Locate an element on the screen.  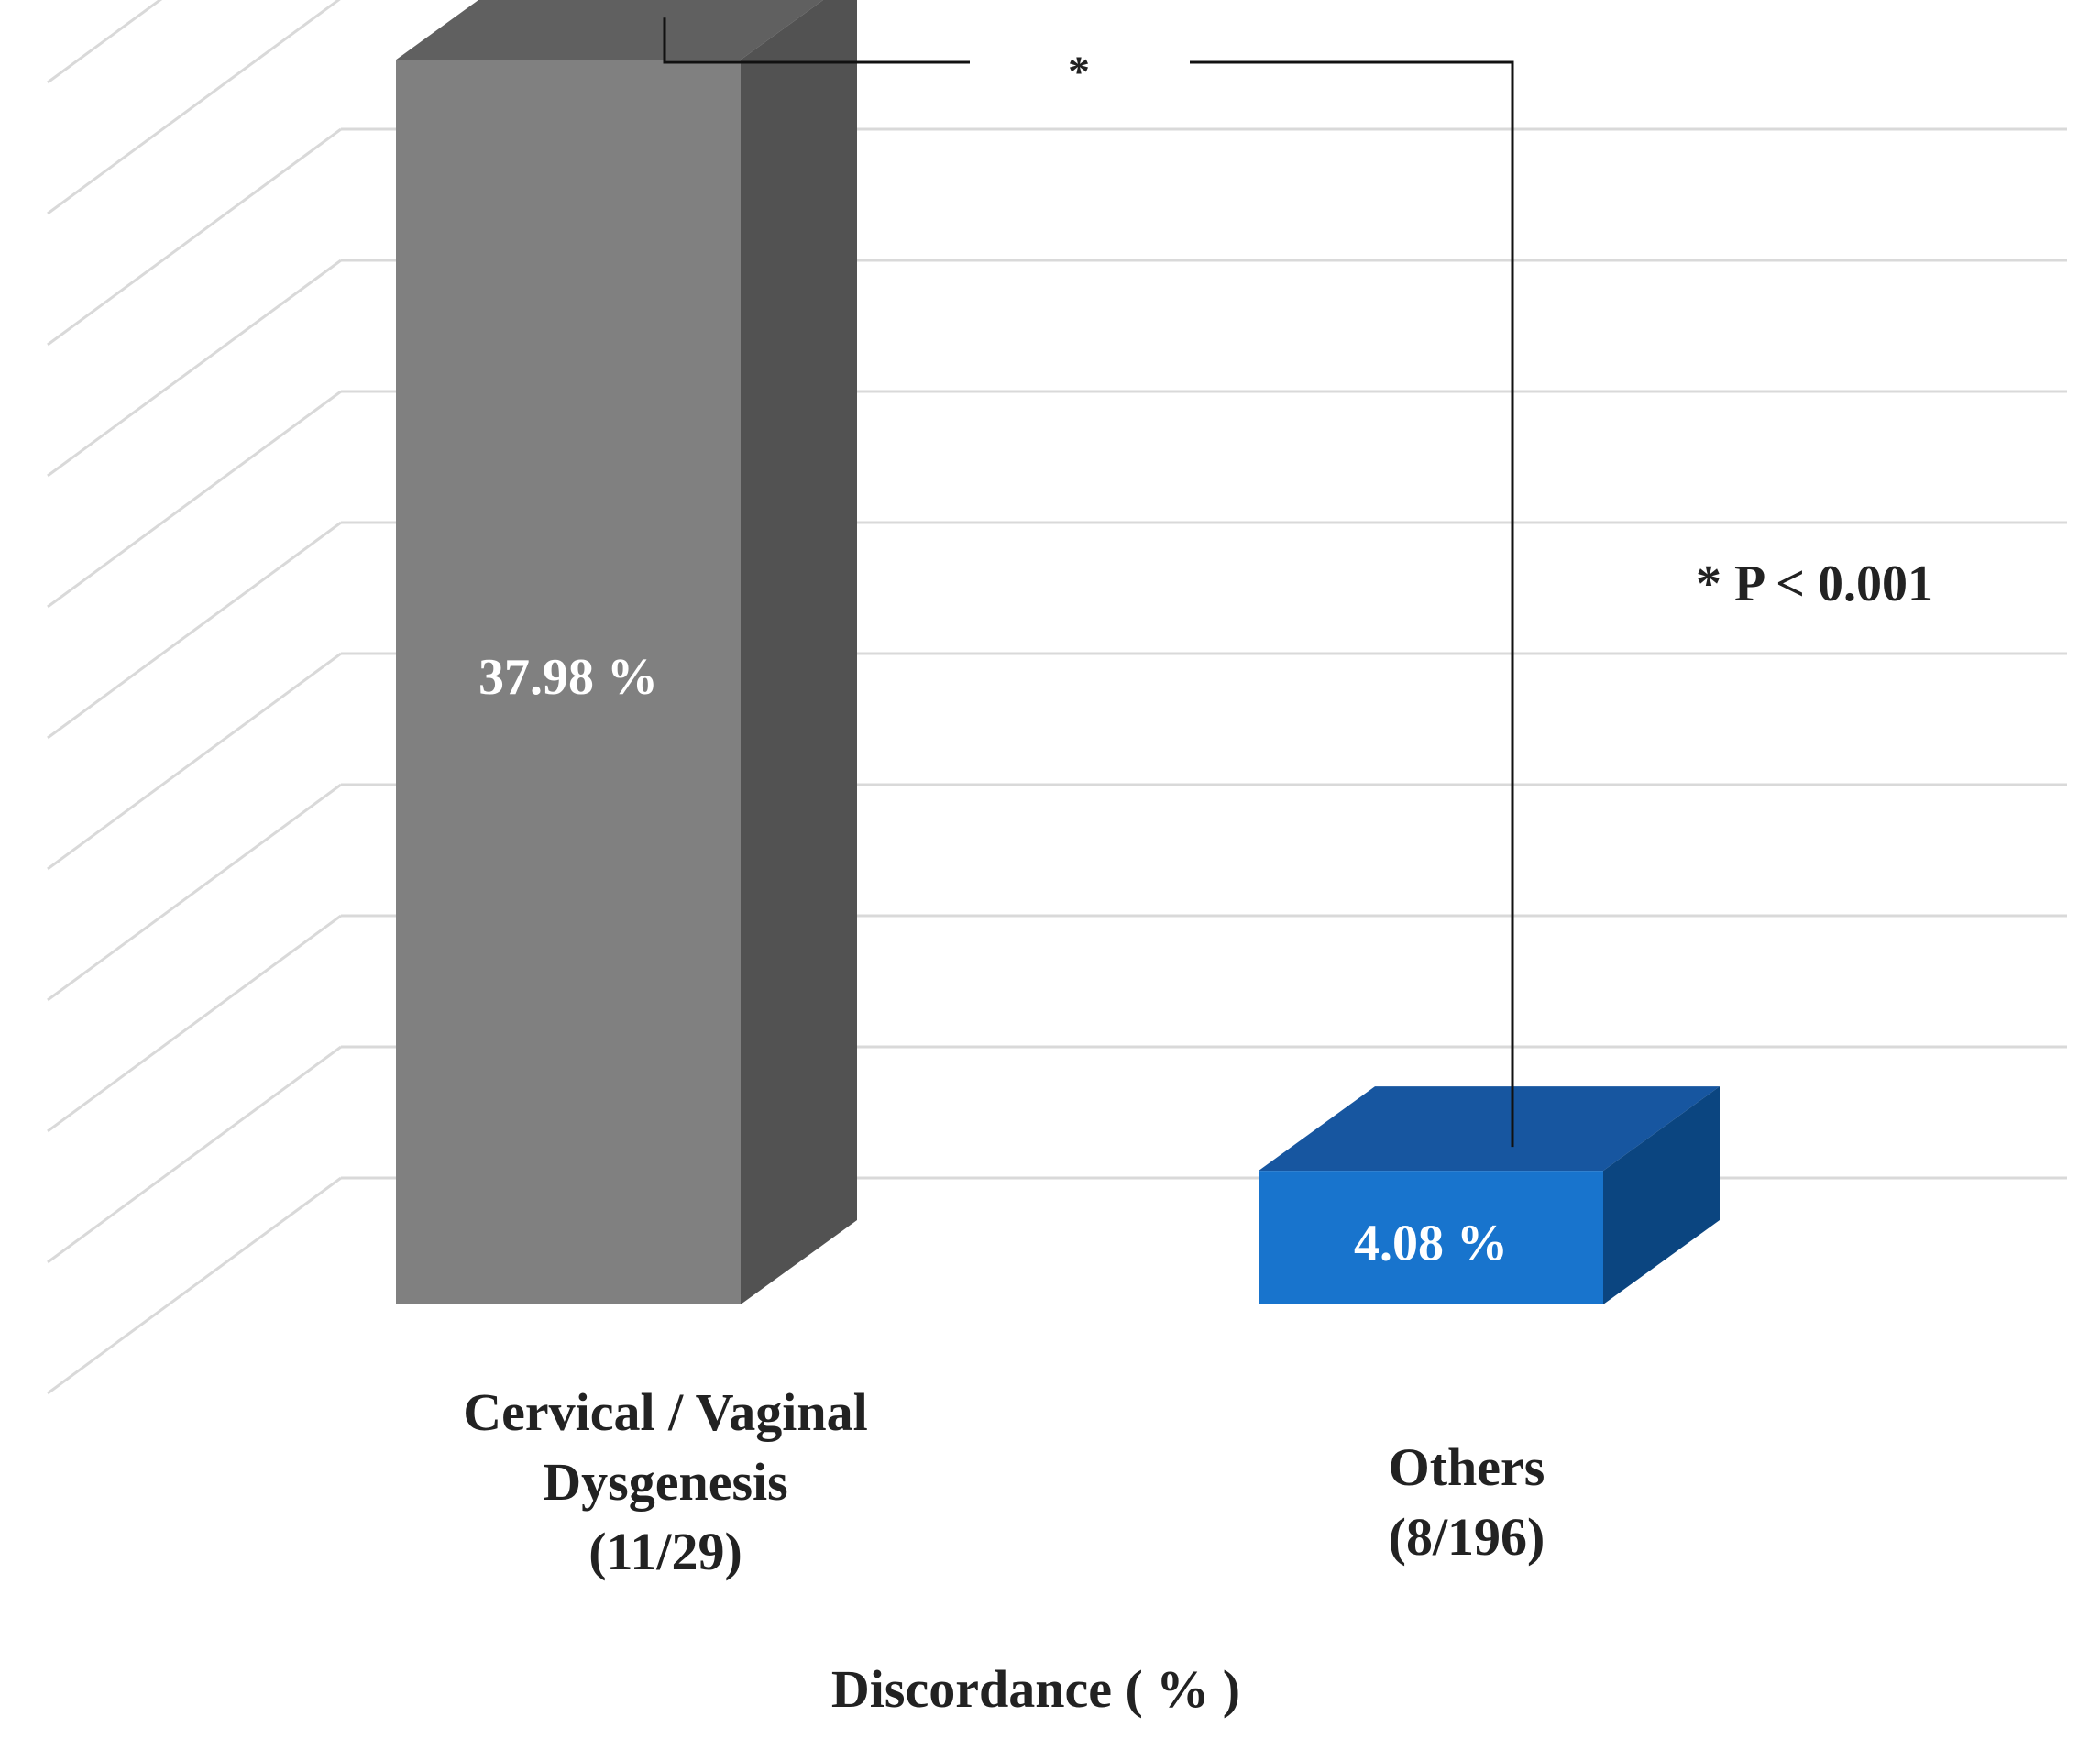
category-label: (11/29) is located at coordinates (665, 1551).